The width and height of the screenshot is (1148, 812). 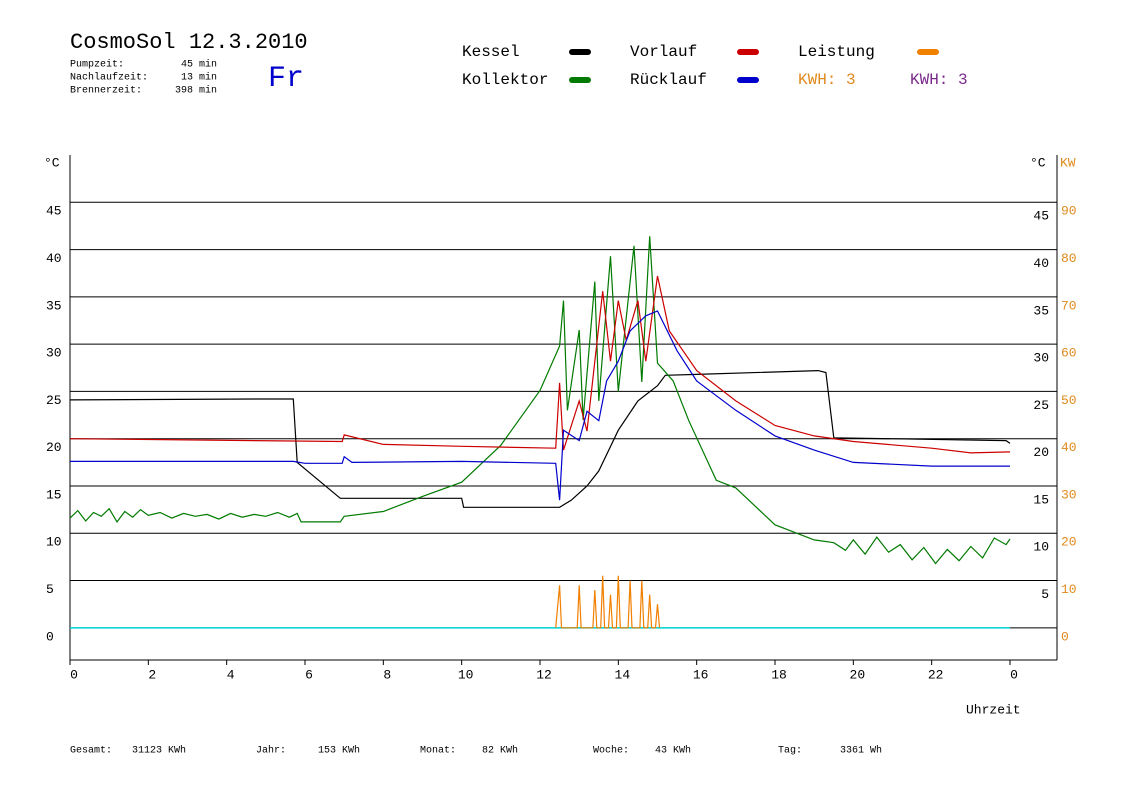 What do you see at coordinates (159, 751) in the screenshot?
I see `total-value: 31123 KWh` at bounding box center [159, 751].